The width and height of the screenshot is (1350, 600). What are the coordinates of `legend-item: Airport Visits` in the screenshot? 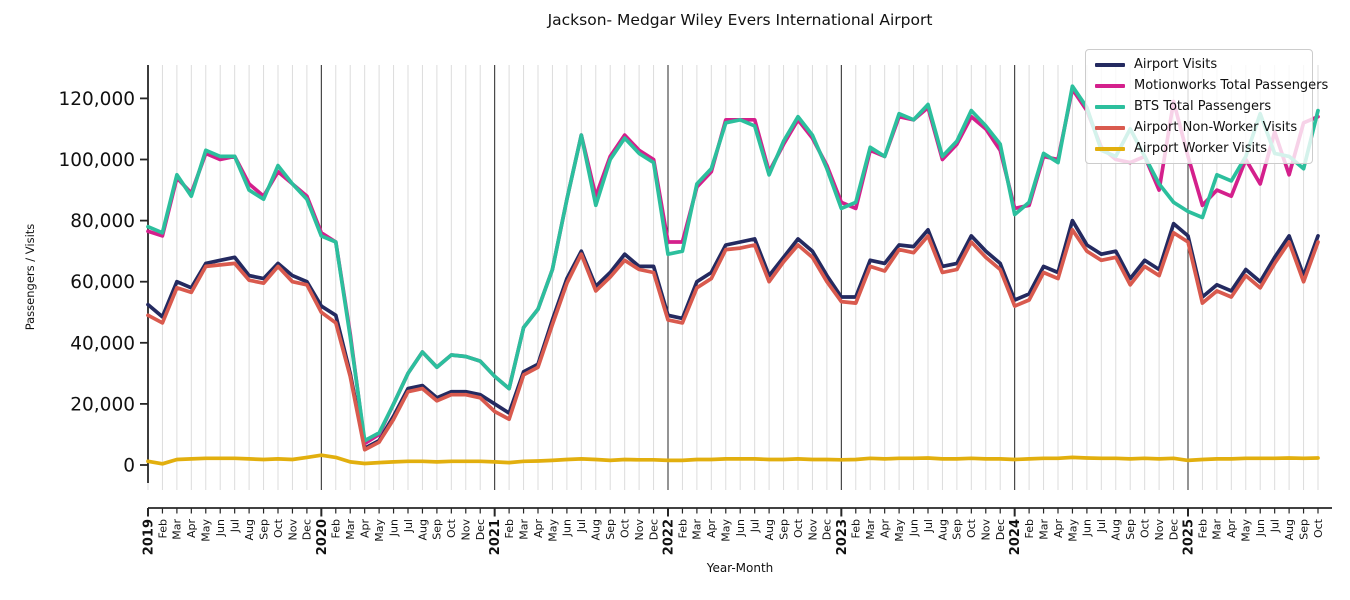 It's located at (1199, 64).